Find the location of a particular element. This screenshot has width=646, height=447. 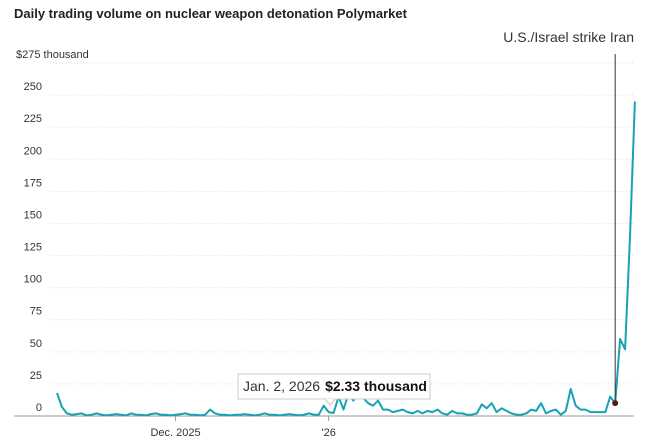

y-tick-label: $275 thousand is located at coordinates (52, 55).